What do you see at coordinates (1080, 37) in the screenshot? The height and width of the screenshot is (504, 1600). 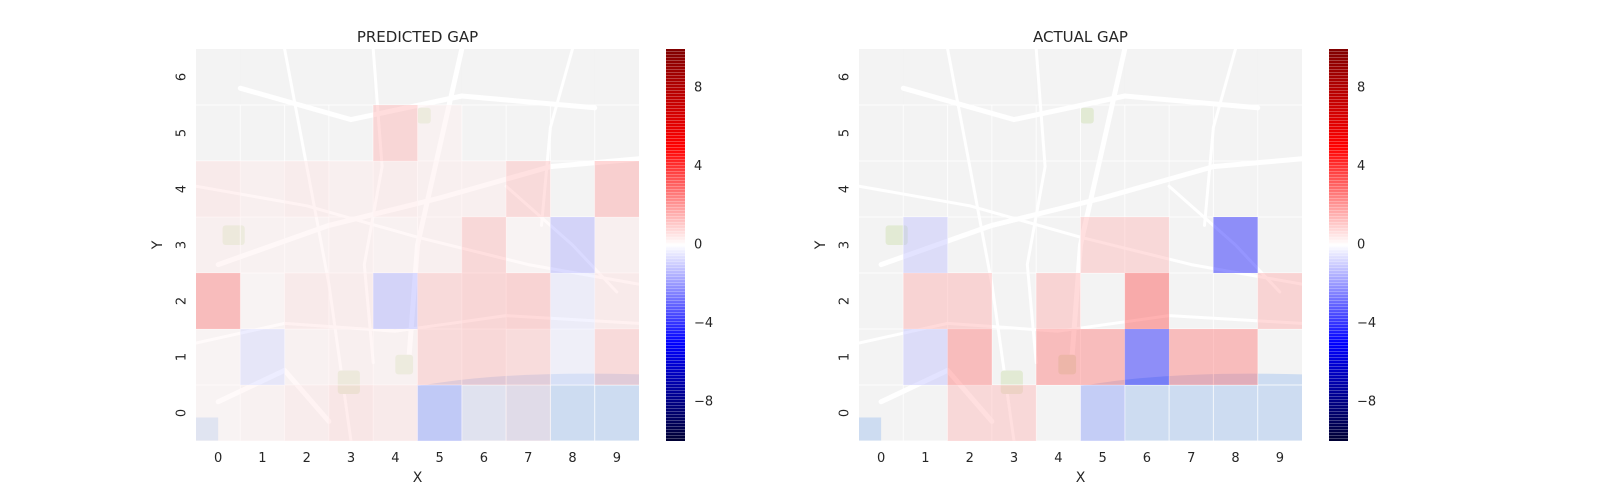 I see `chart-title: ACTUAL GAP` at bounding box center [1080, 37].